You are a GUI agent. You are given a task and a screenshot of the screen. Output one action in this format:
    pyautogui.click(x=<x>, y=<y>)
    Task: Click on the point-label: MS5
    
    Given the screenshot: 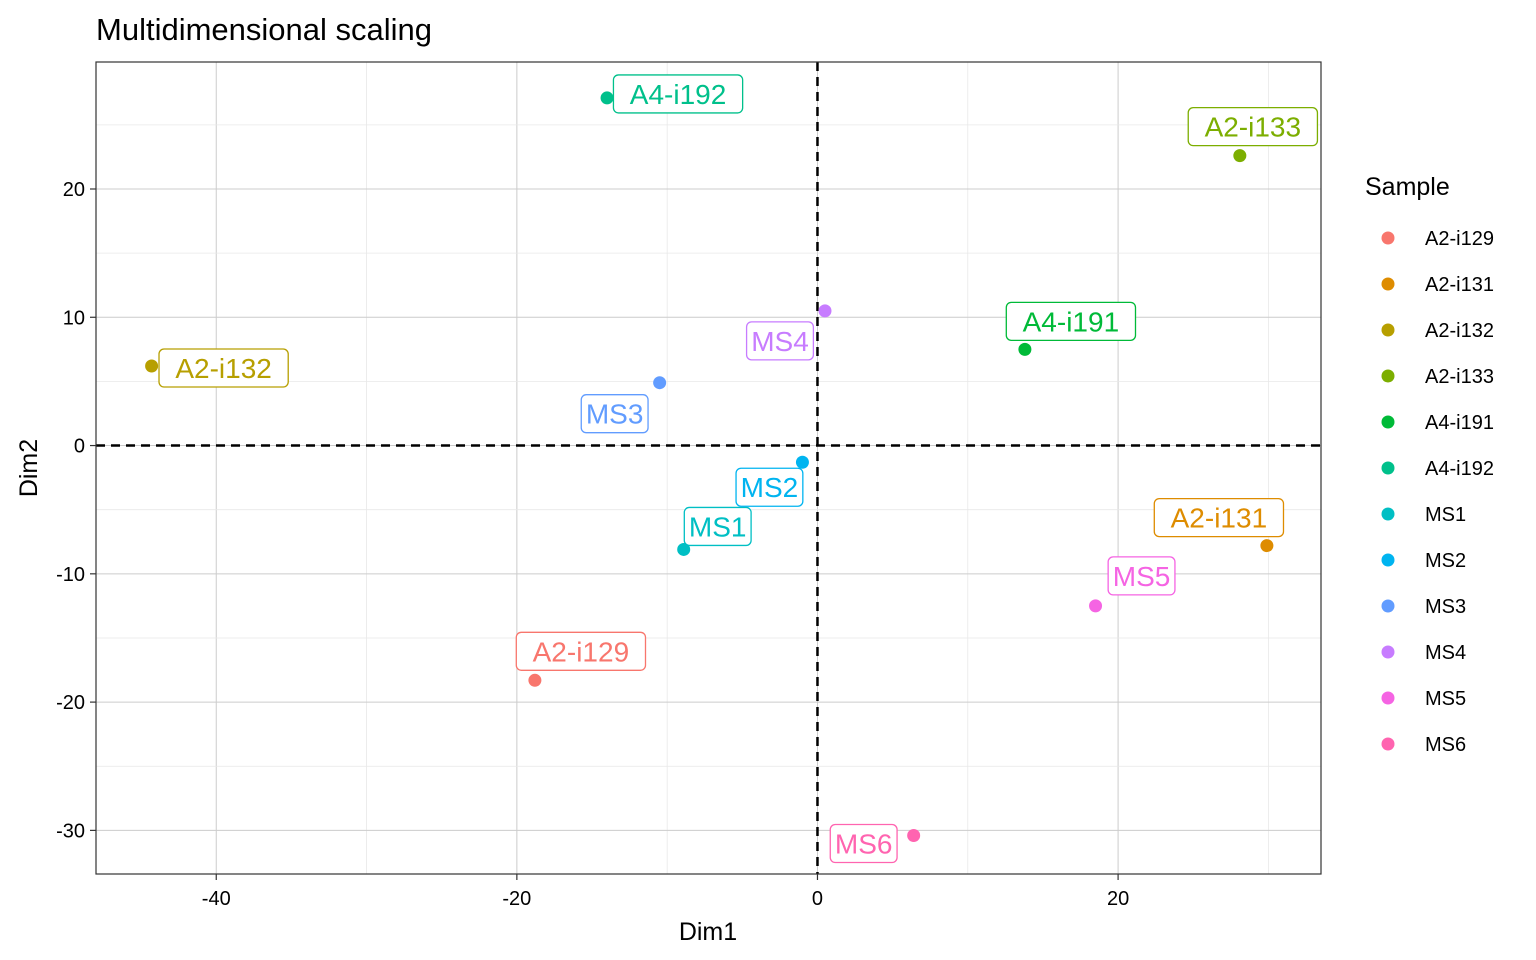 What is the action you would take?
    pyautogui.click(x=1142, y=576)
    